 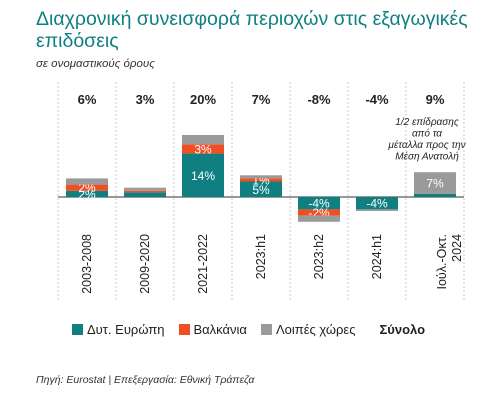 I want to click on segment-label: 5%, so click(x=261, y=190).